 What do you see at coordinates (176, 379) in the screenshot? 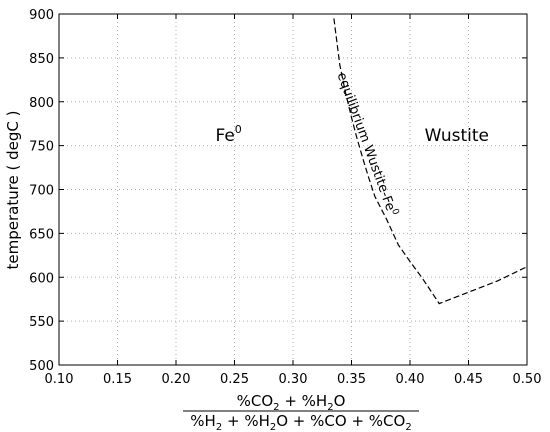
I see `x-tick-label: 0.20` at bounding box center [176, 379].